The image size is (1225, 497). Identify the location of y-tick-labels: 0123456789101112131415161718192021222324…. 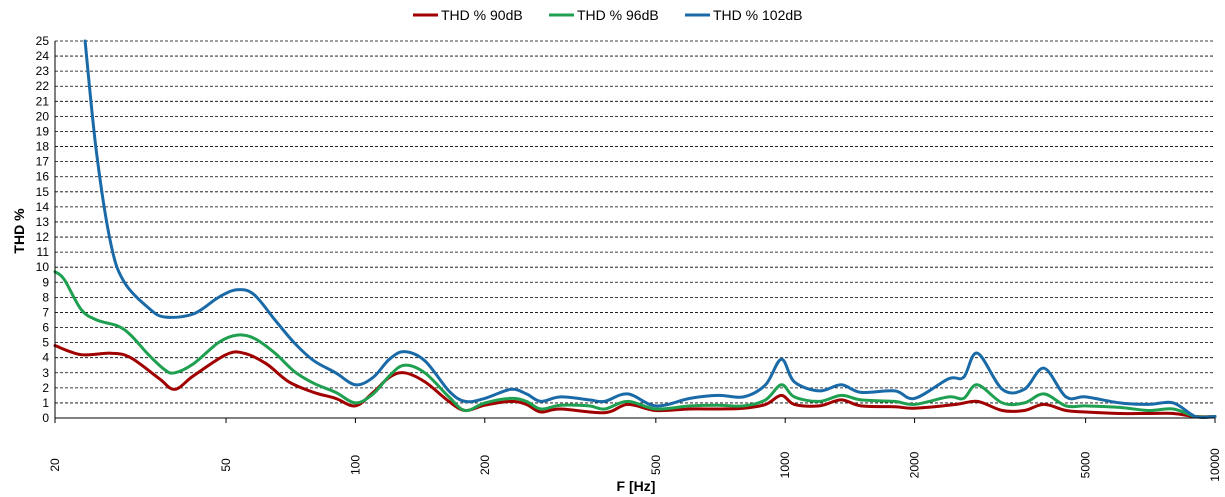
(43, 229).